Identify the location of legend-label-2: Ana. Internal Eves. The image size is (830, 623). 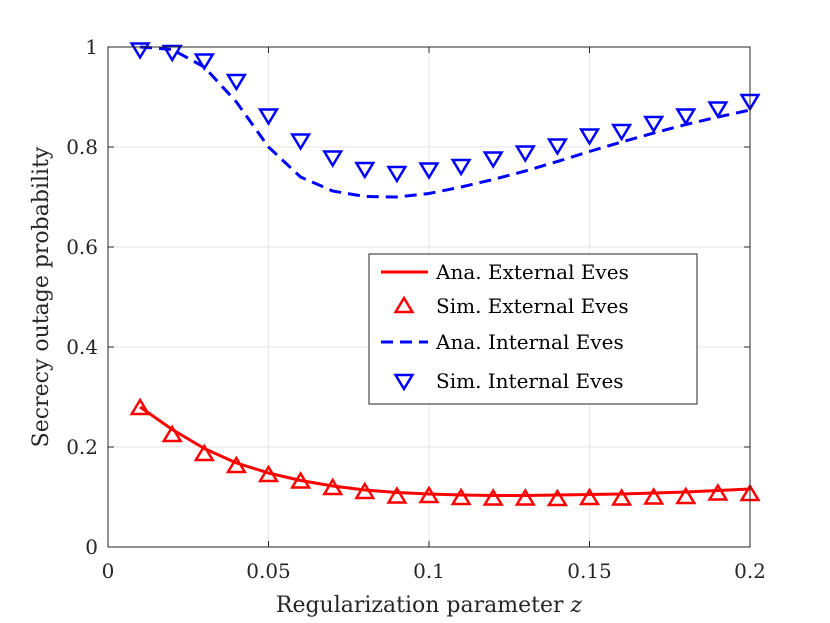
(529, 342).